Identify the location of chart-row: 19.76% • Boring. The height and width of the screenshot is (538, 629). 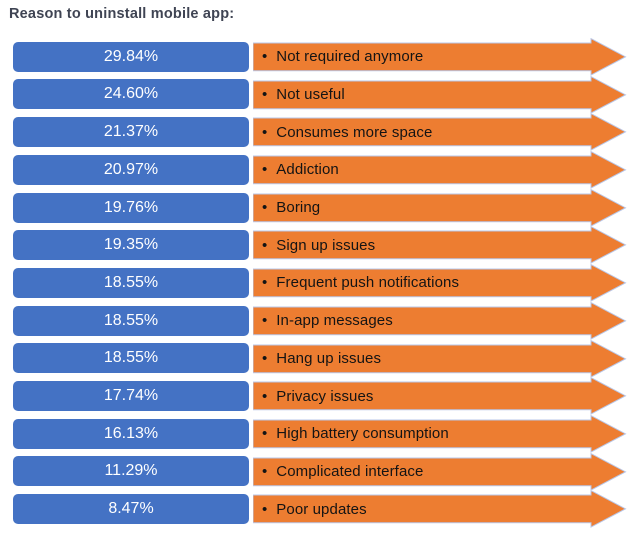
(314, 207).